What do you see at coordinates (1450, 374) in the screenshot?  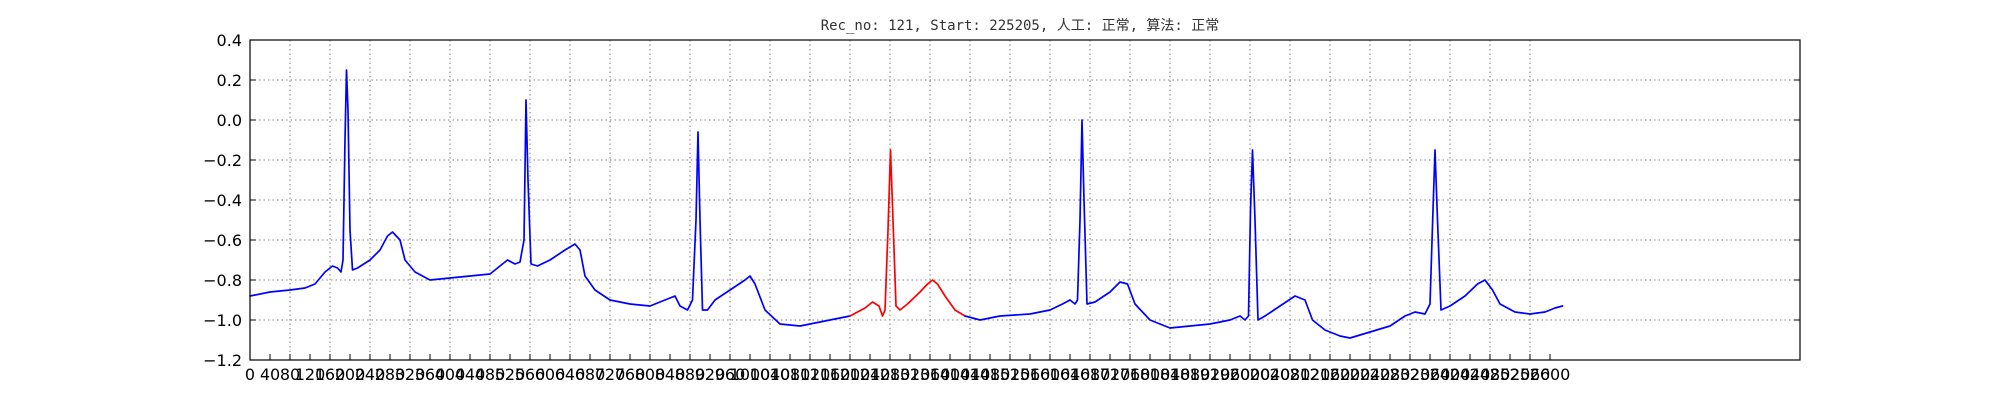 I see `x-tick-label: 2400` at bounding box center [1450, 374].